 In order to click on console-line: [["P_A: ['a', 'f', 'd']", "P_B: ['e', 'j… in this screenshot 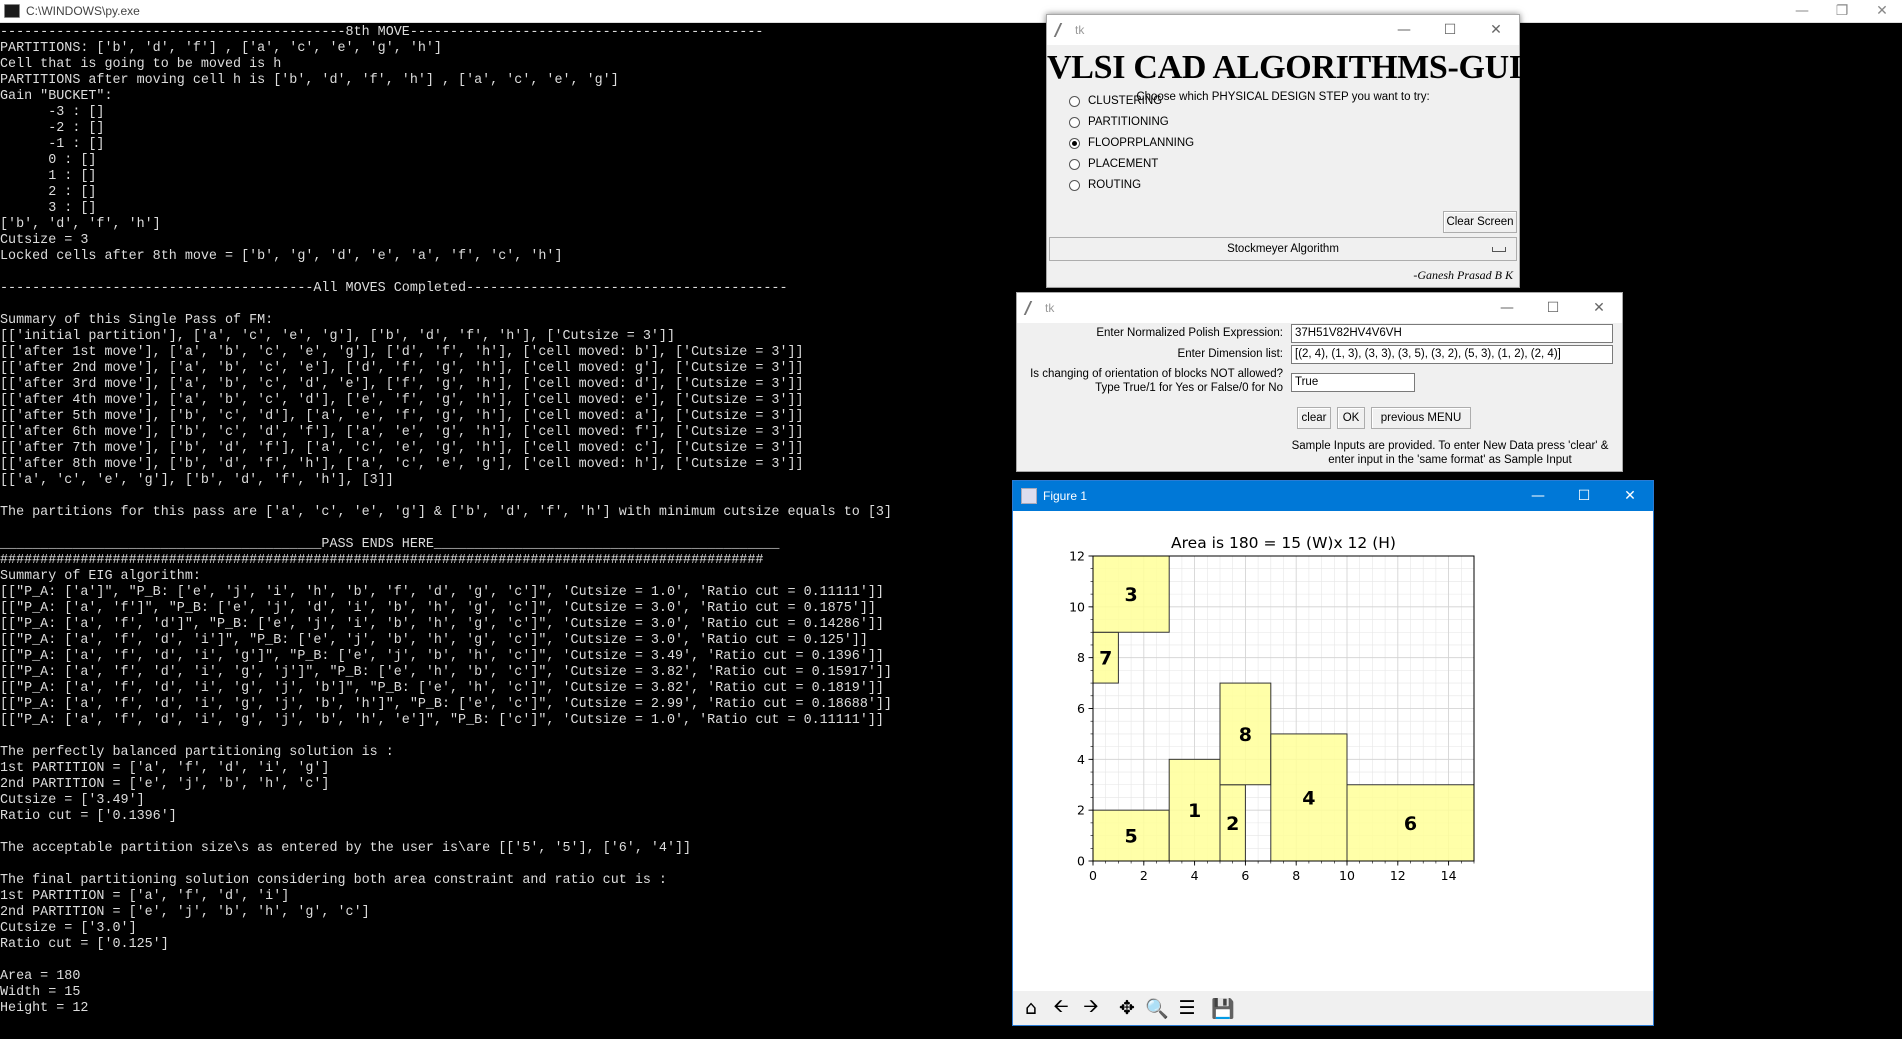, I will do `click(442, 624)`.